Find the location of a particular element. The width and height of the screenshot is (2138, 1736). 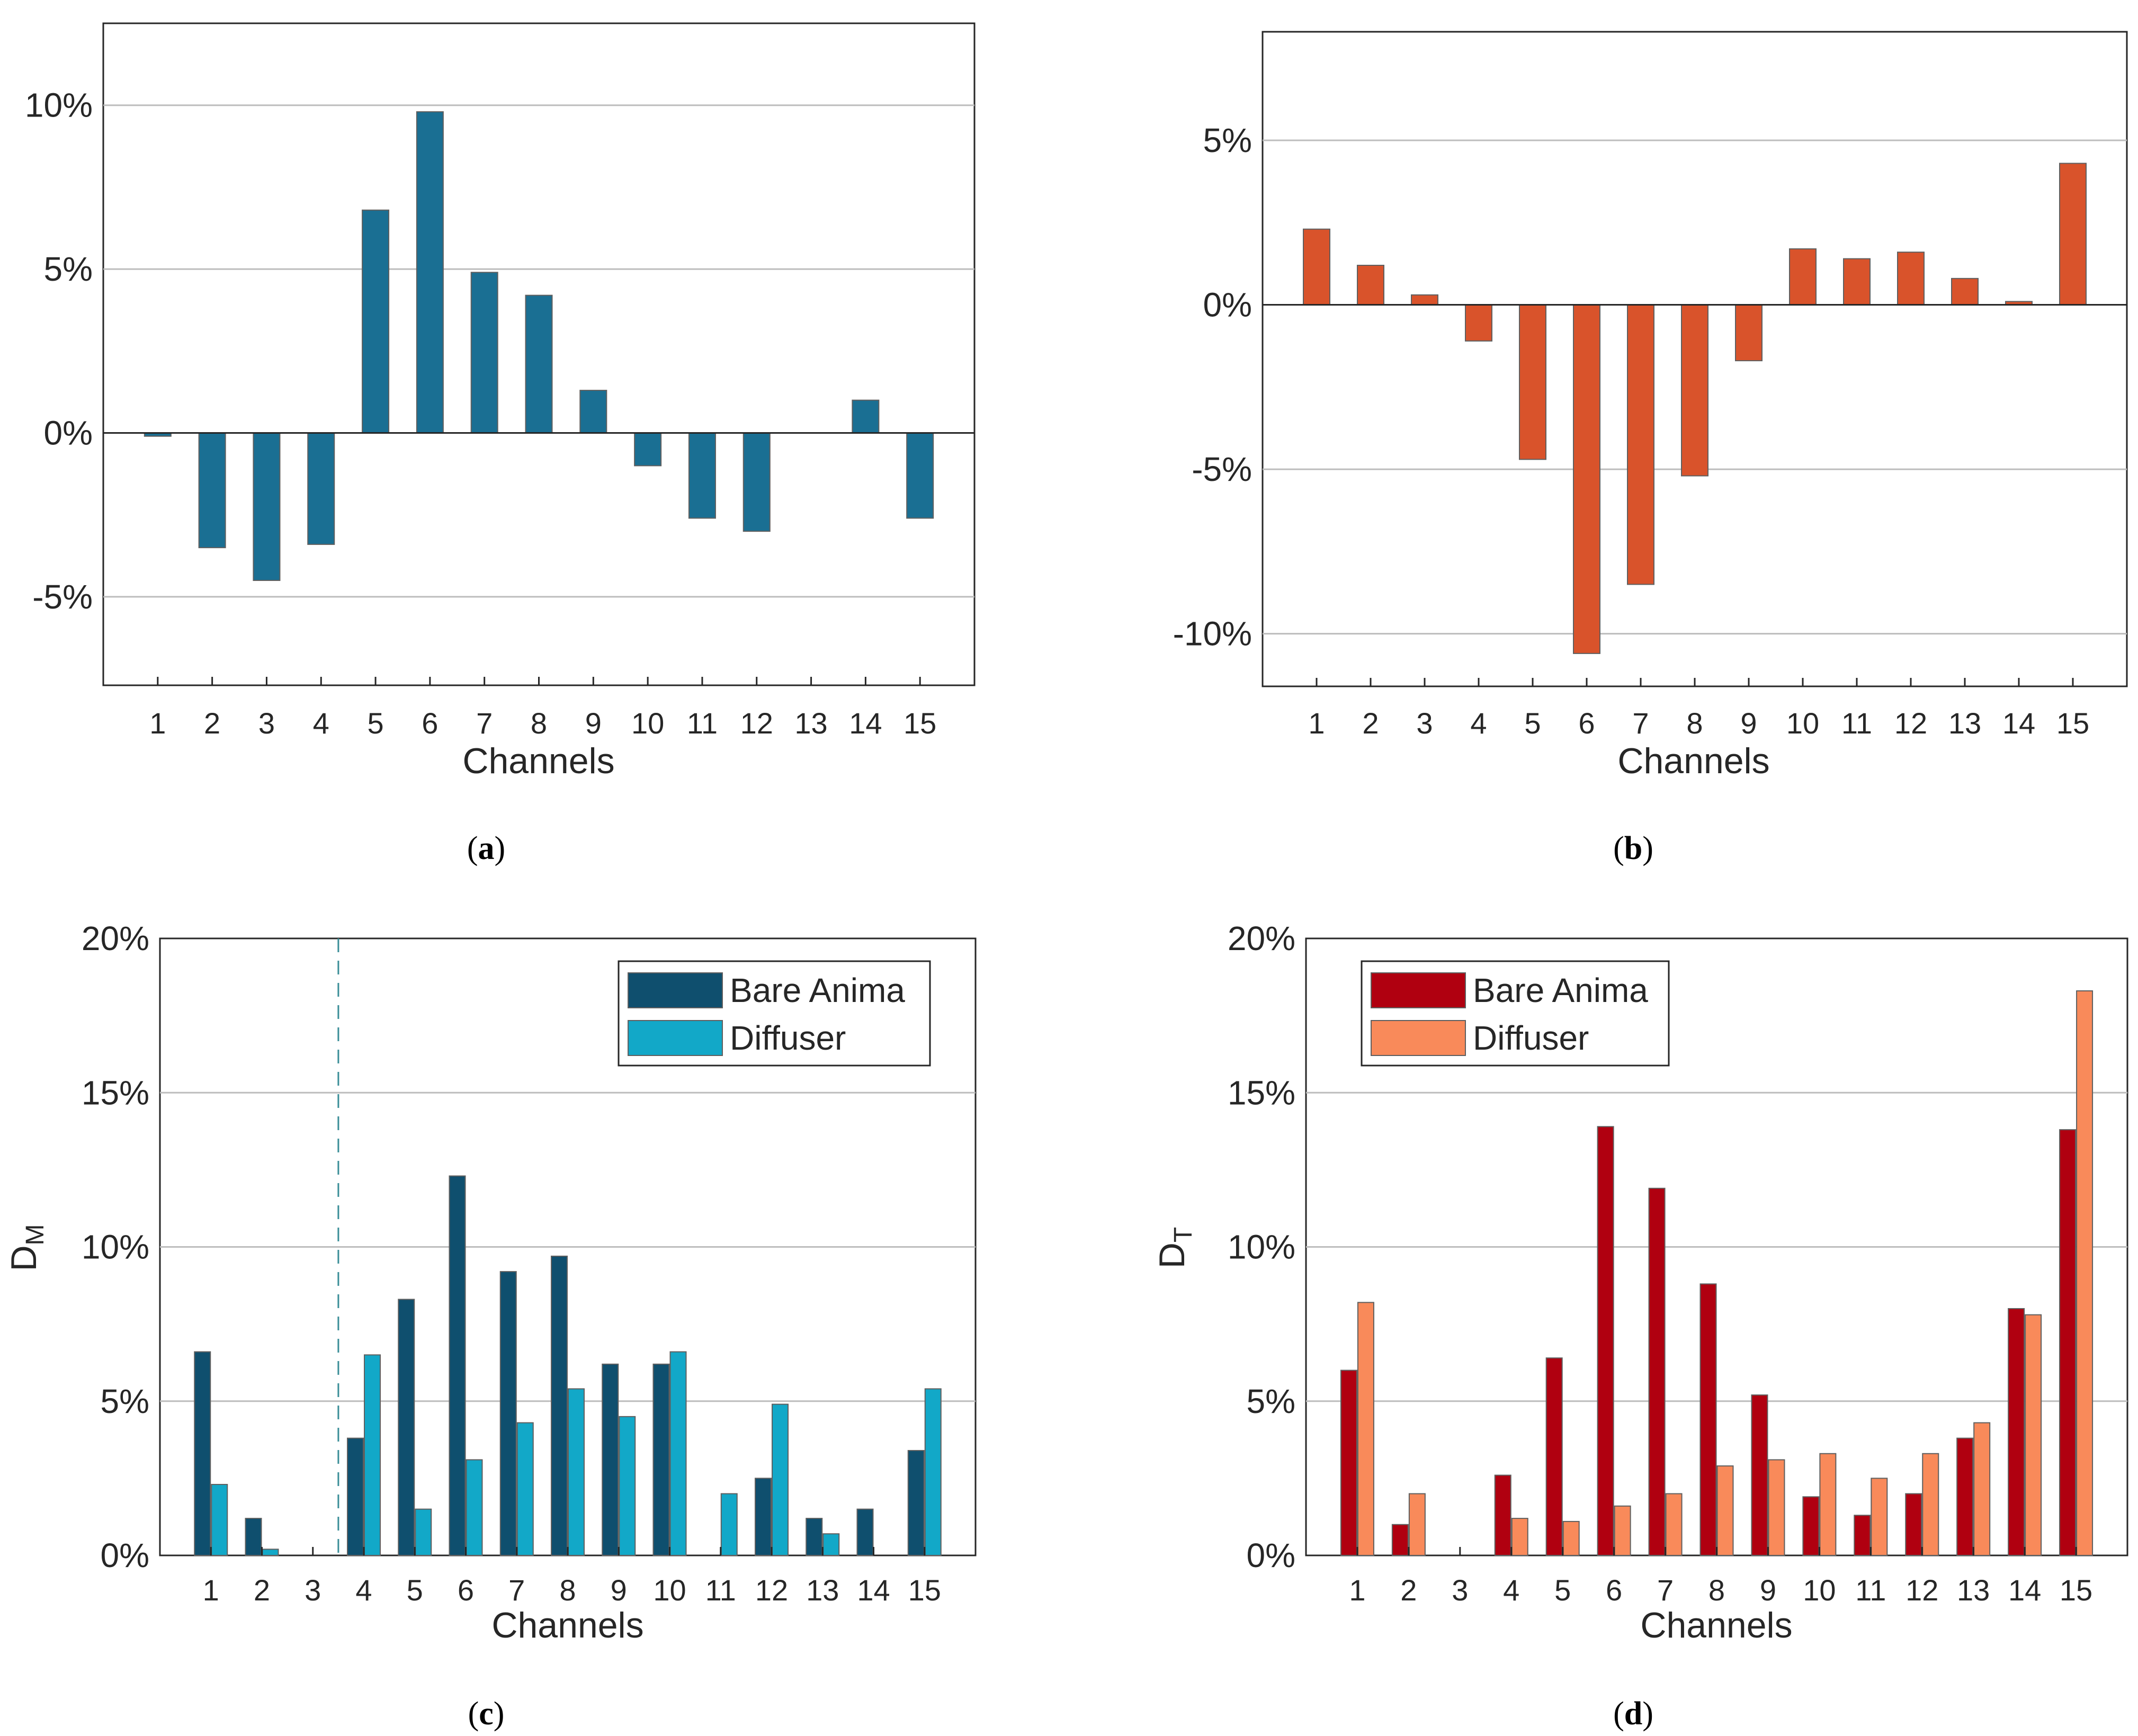

panel-c-x-tick-label: 10 is located at coordinates (669, 1590).